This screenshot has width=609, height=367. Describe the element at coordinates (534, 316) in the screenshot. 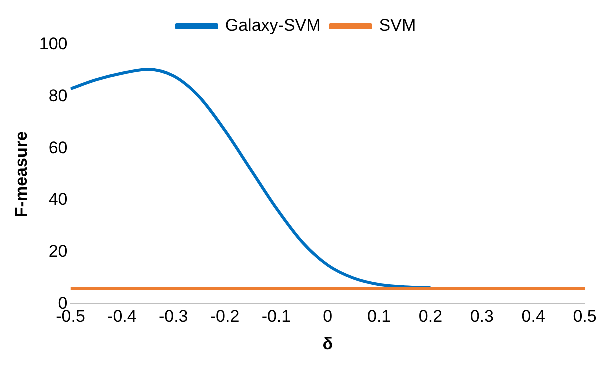

I see `x-tick-label: 0.4` at that location.